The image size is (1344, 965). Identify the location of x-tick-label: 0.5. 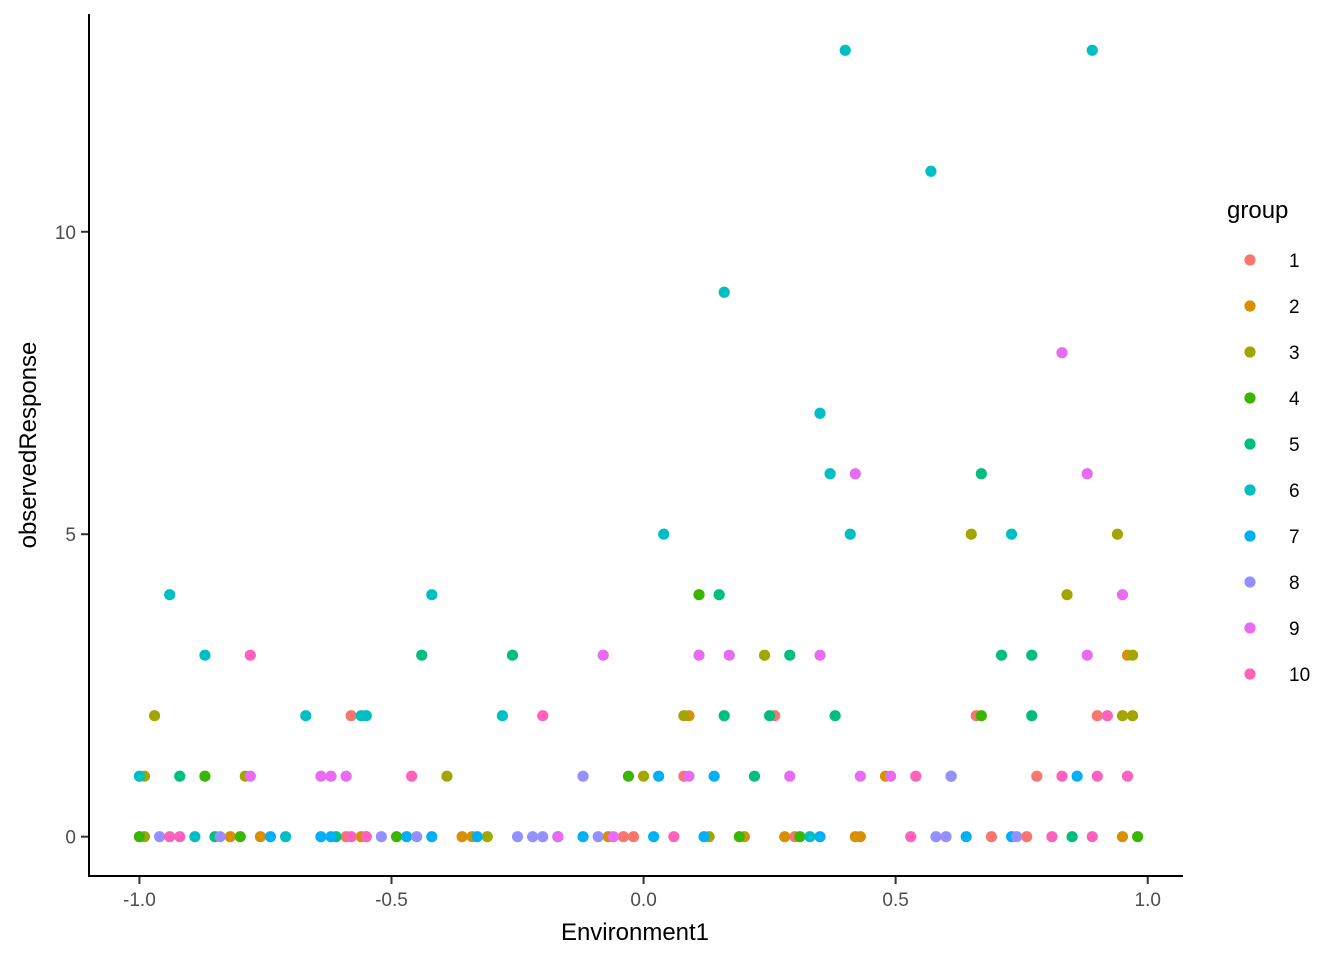
(895, 900).